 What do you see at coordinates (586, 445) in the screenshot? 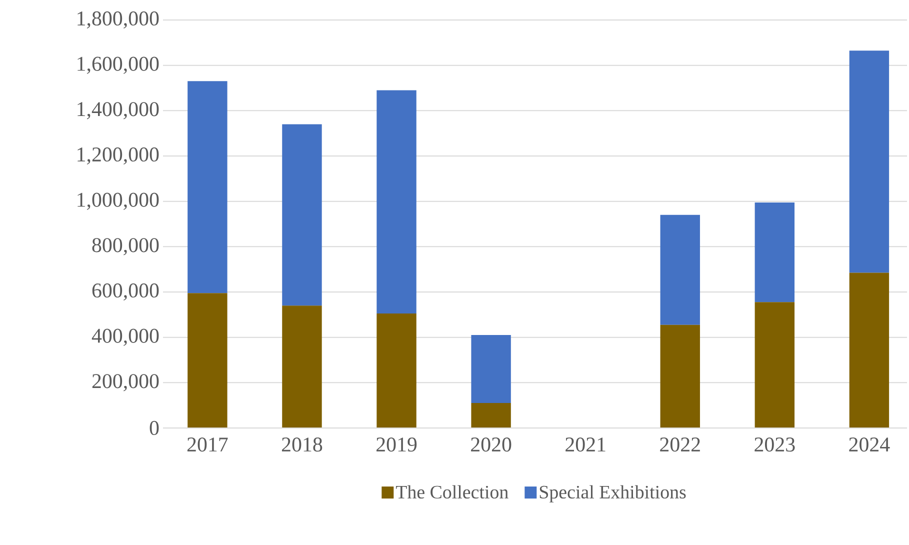
I see `x-tick-label: 2021` at bounding box center [586, 445].